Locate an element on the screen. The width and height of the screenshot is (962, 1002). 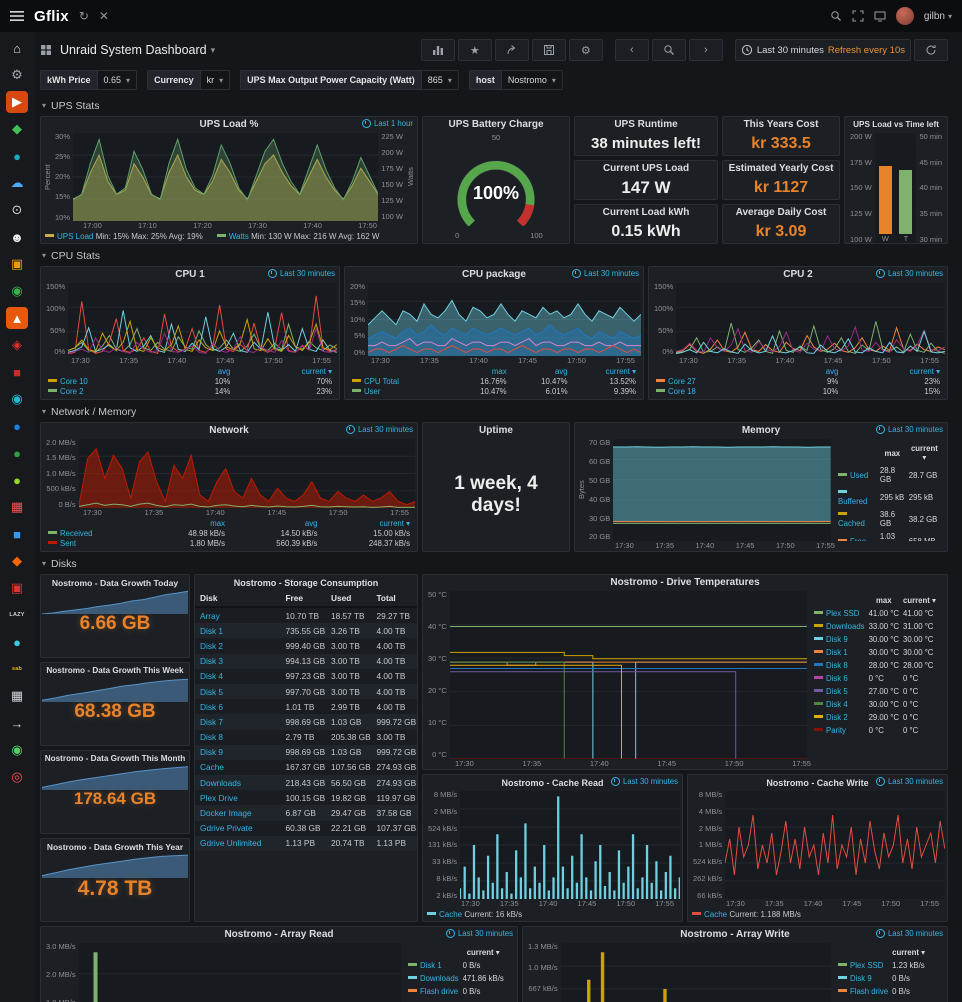
memory-graph is located at coordinates (722, 490).